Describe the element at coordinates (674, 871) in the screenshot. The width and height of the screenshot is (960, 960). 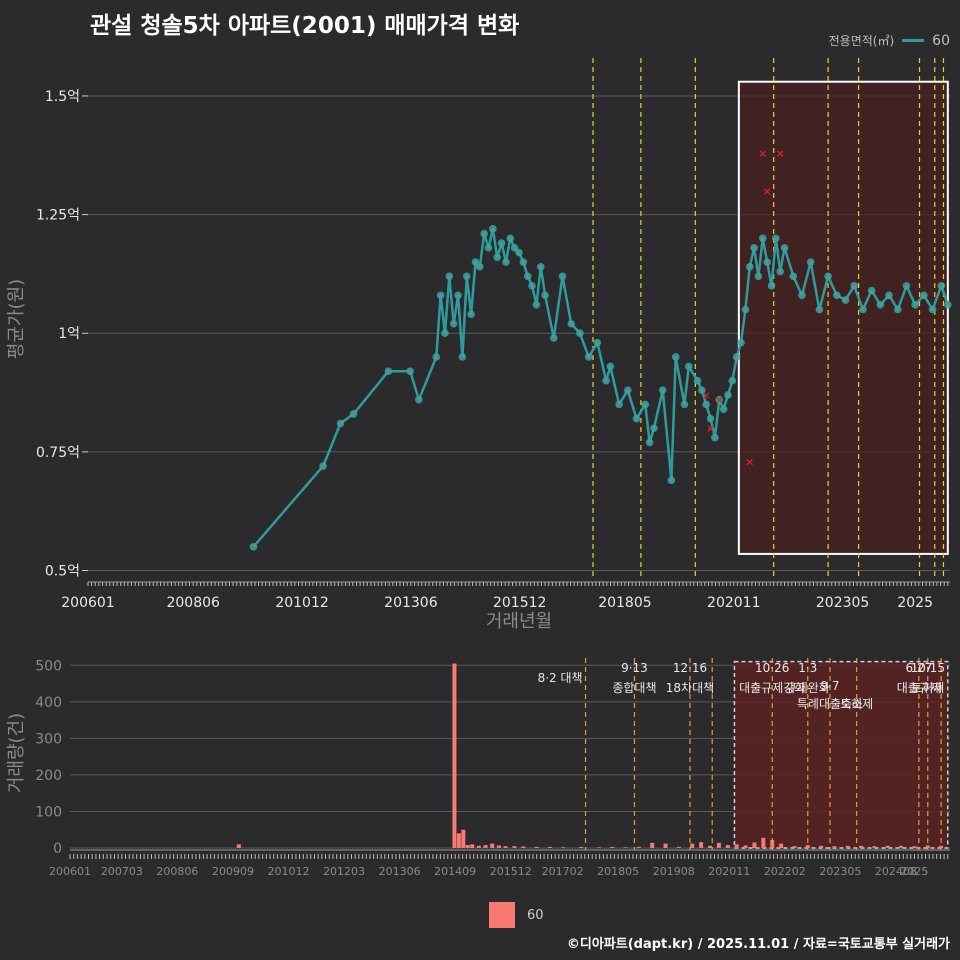
I see `x-tick-label: 201908` at that location.